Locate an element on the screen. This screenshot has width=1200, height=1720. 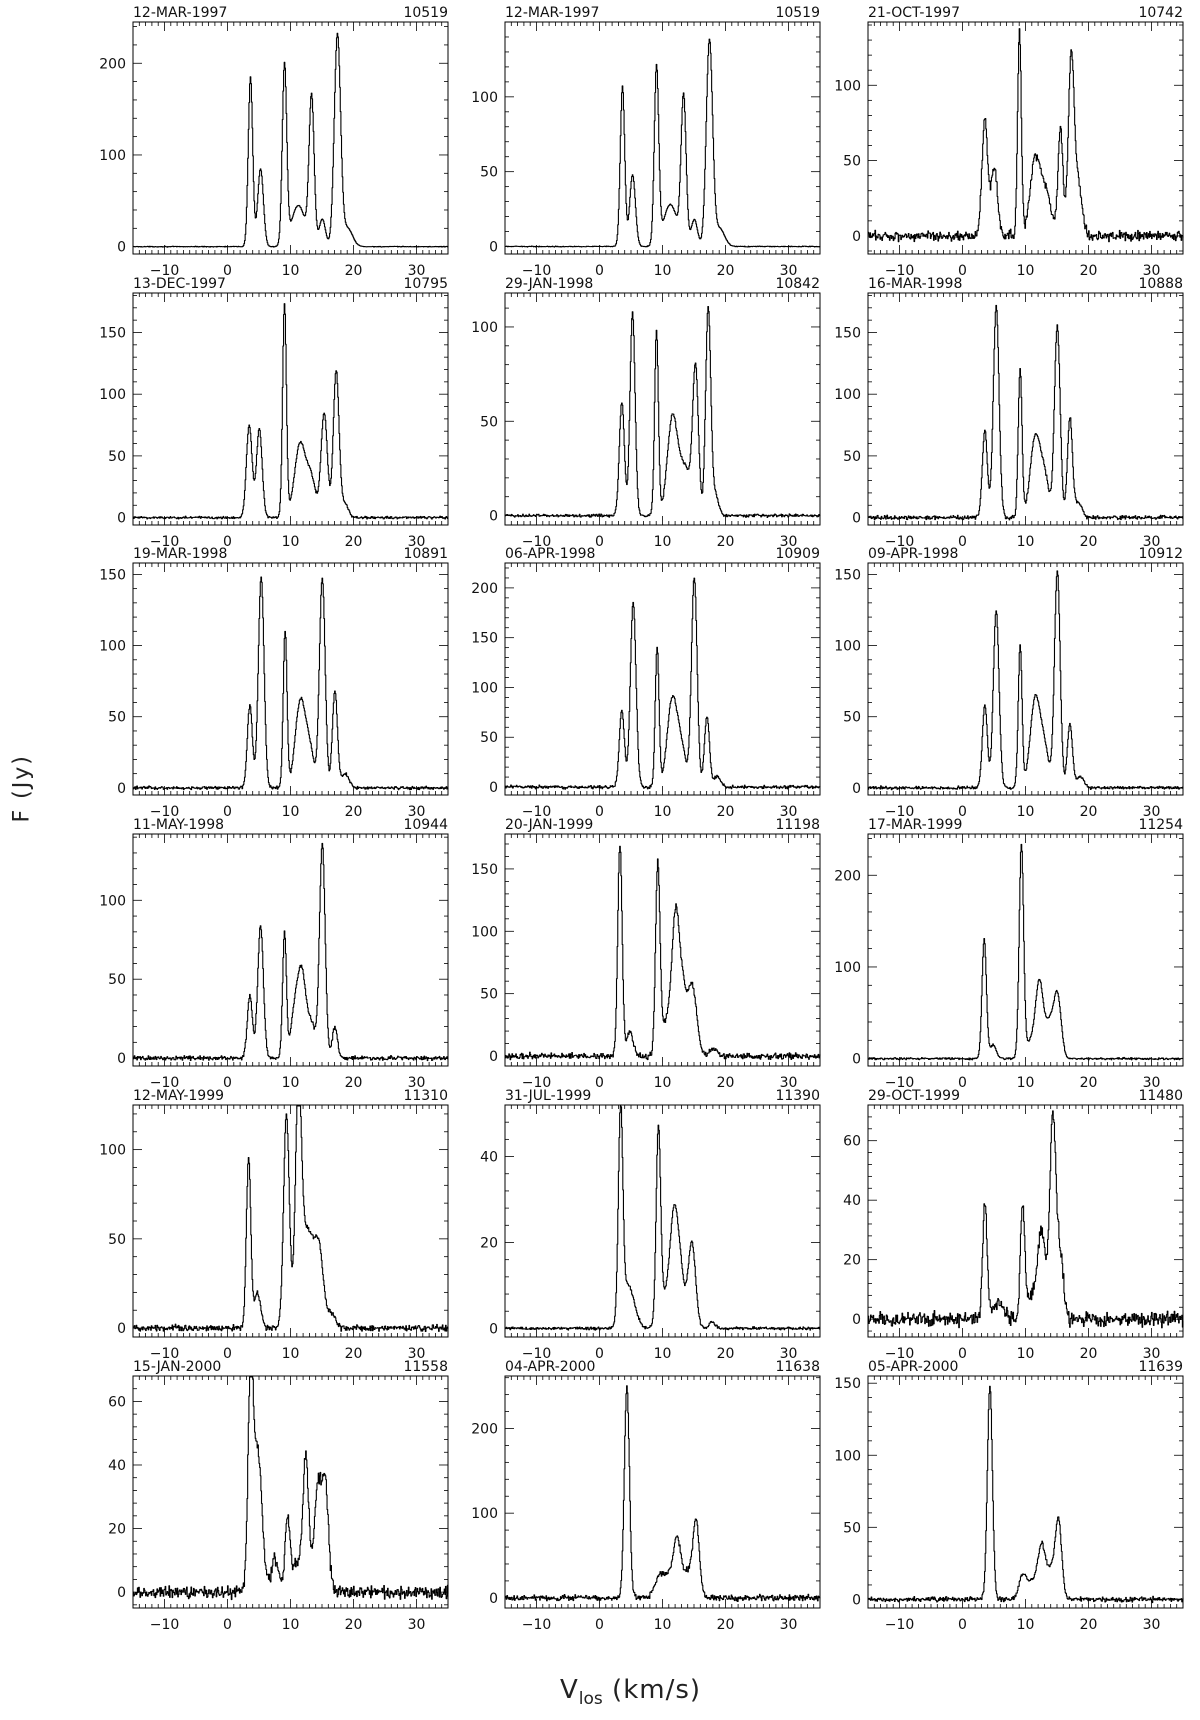
panel: −10 0 10 20 30 0 20 40 31-JUL-1999 11390 is located at coordinates (650, 1225).